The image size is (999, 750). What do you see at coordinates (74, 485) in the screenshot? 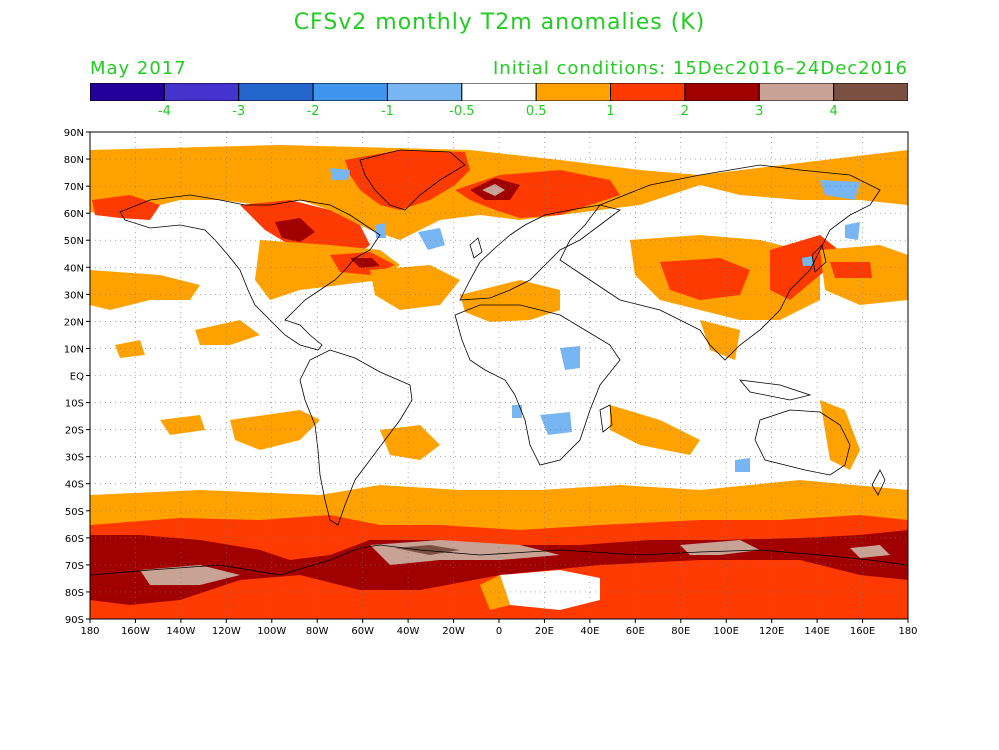
I see `latitude-tick-label: 40S` at bounding box center [74, 485].